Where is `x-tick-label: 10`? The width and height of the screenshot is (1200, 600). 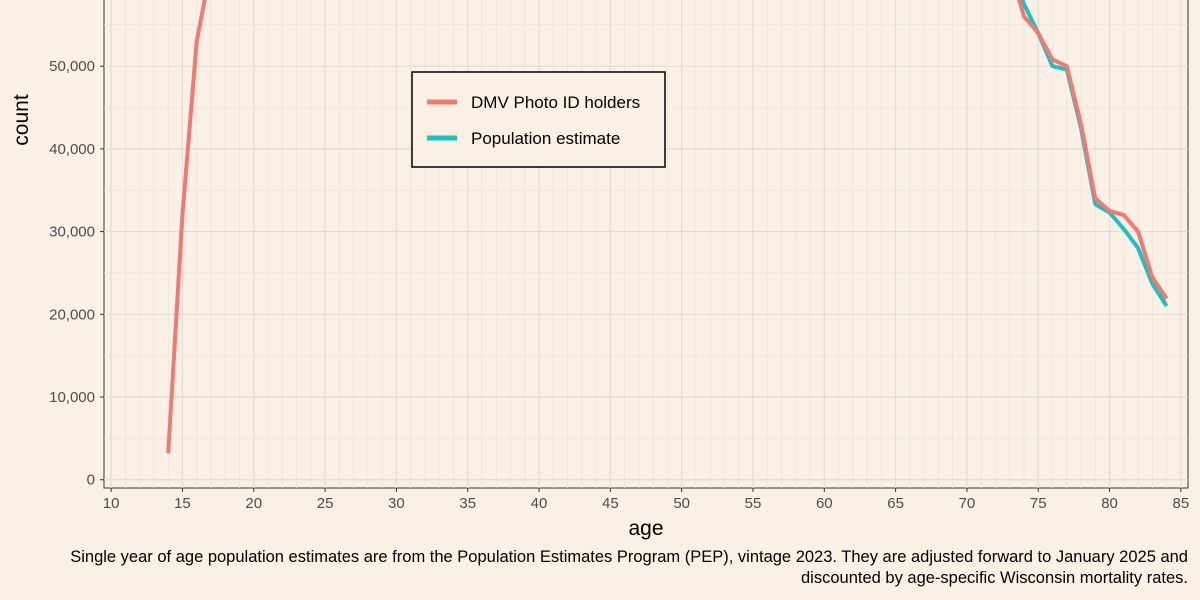
x-tick-label: 10 is located at coordinates (111, 503).